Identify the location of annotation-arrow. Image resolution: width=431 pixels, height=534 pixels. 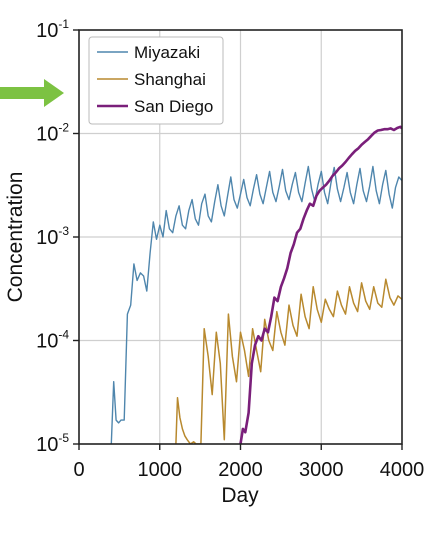
(32, 93).